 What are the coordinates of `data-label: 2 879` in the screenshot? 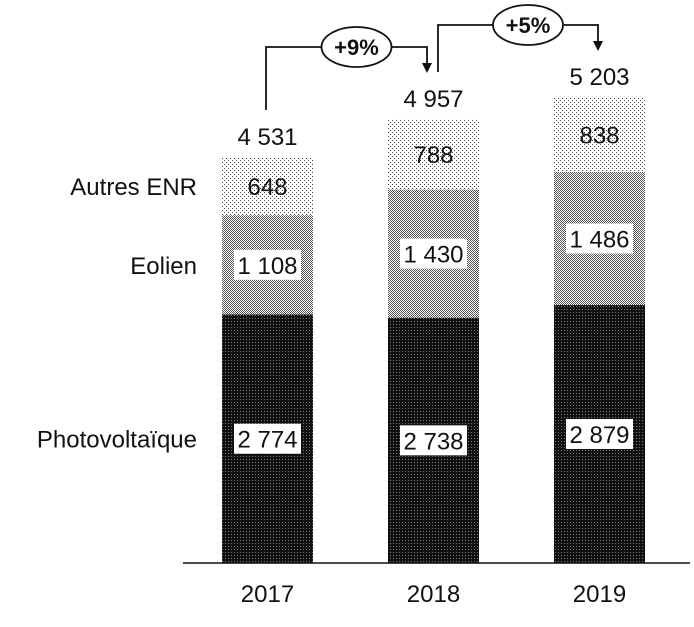 It's located at (599, 435).